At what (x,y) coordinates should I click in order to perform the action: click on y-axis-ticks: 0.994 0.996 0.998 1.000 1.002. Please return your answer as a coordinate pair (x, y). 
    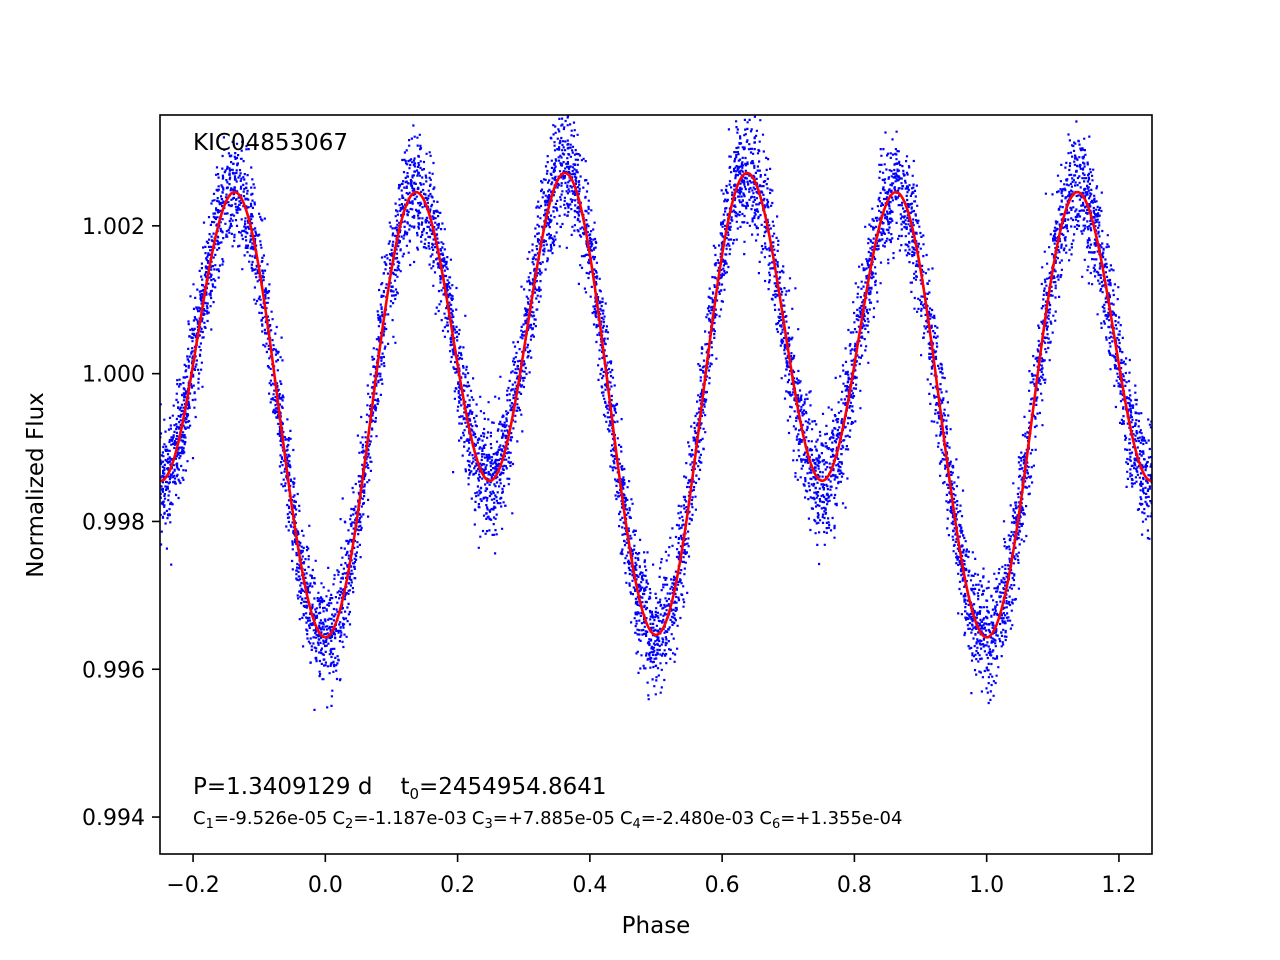
    Looking at the image, I should click on (121, 523).